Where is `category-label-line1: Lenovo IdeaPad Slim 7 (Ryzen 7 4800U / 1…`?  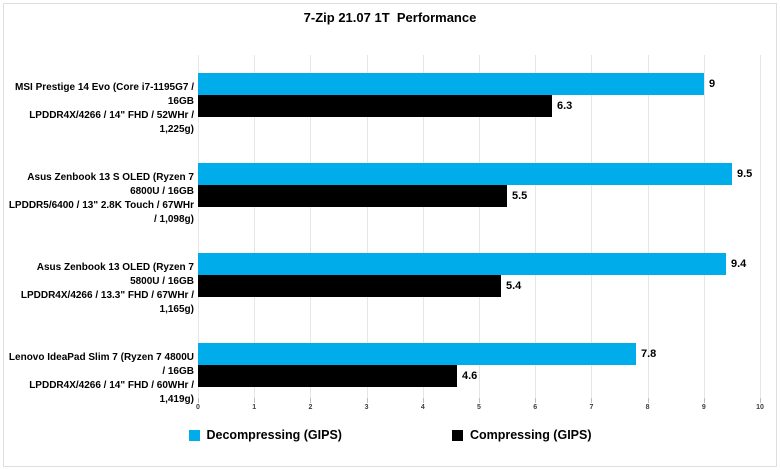
category-label-line1: Lenovo IdeaPad Slim 7 (Ryzen 7 4800U / 1… is located at coordinates (101, 364).